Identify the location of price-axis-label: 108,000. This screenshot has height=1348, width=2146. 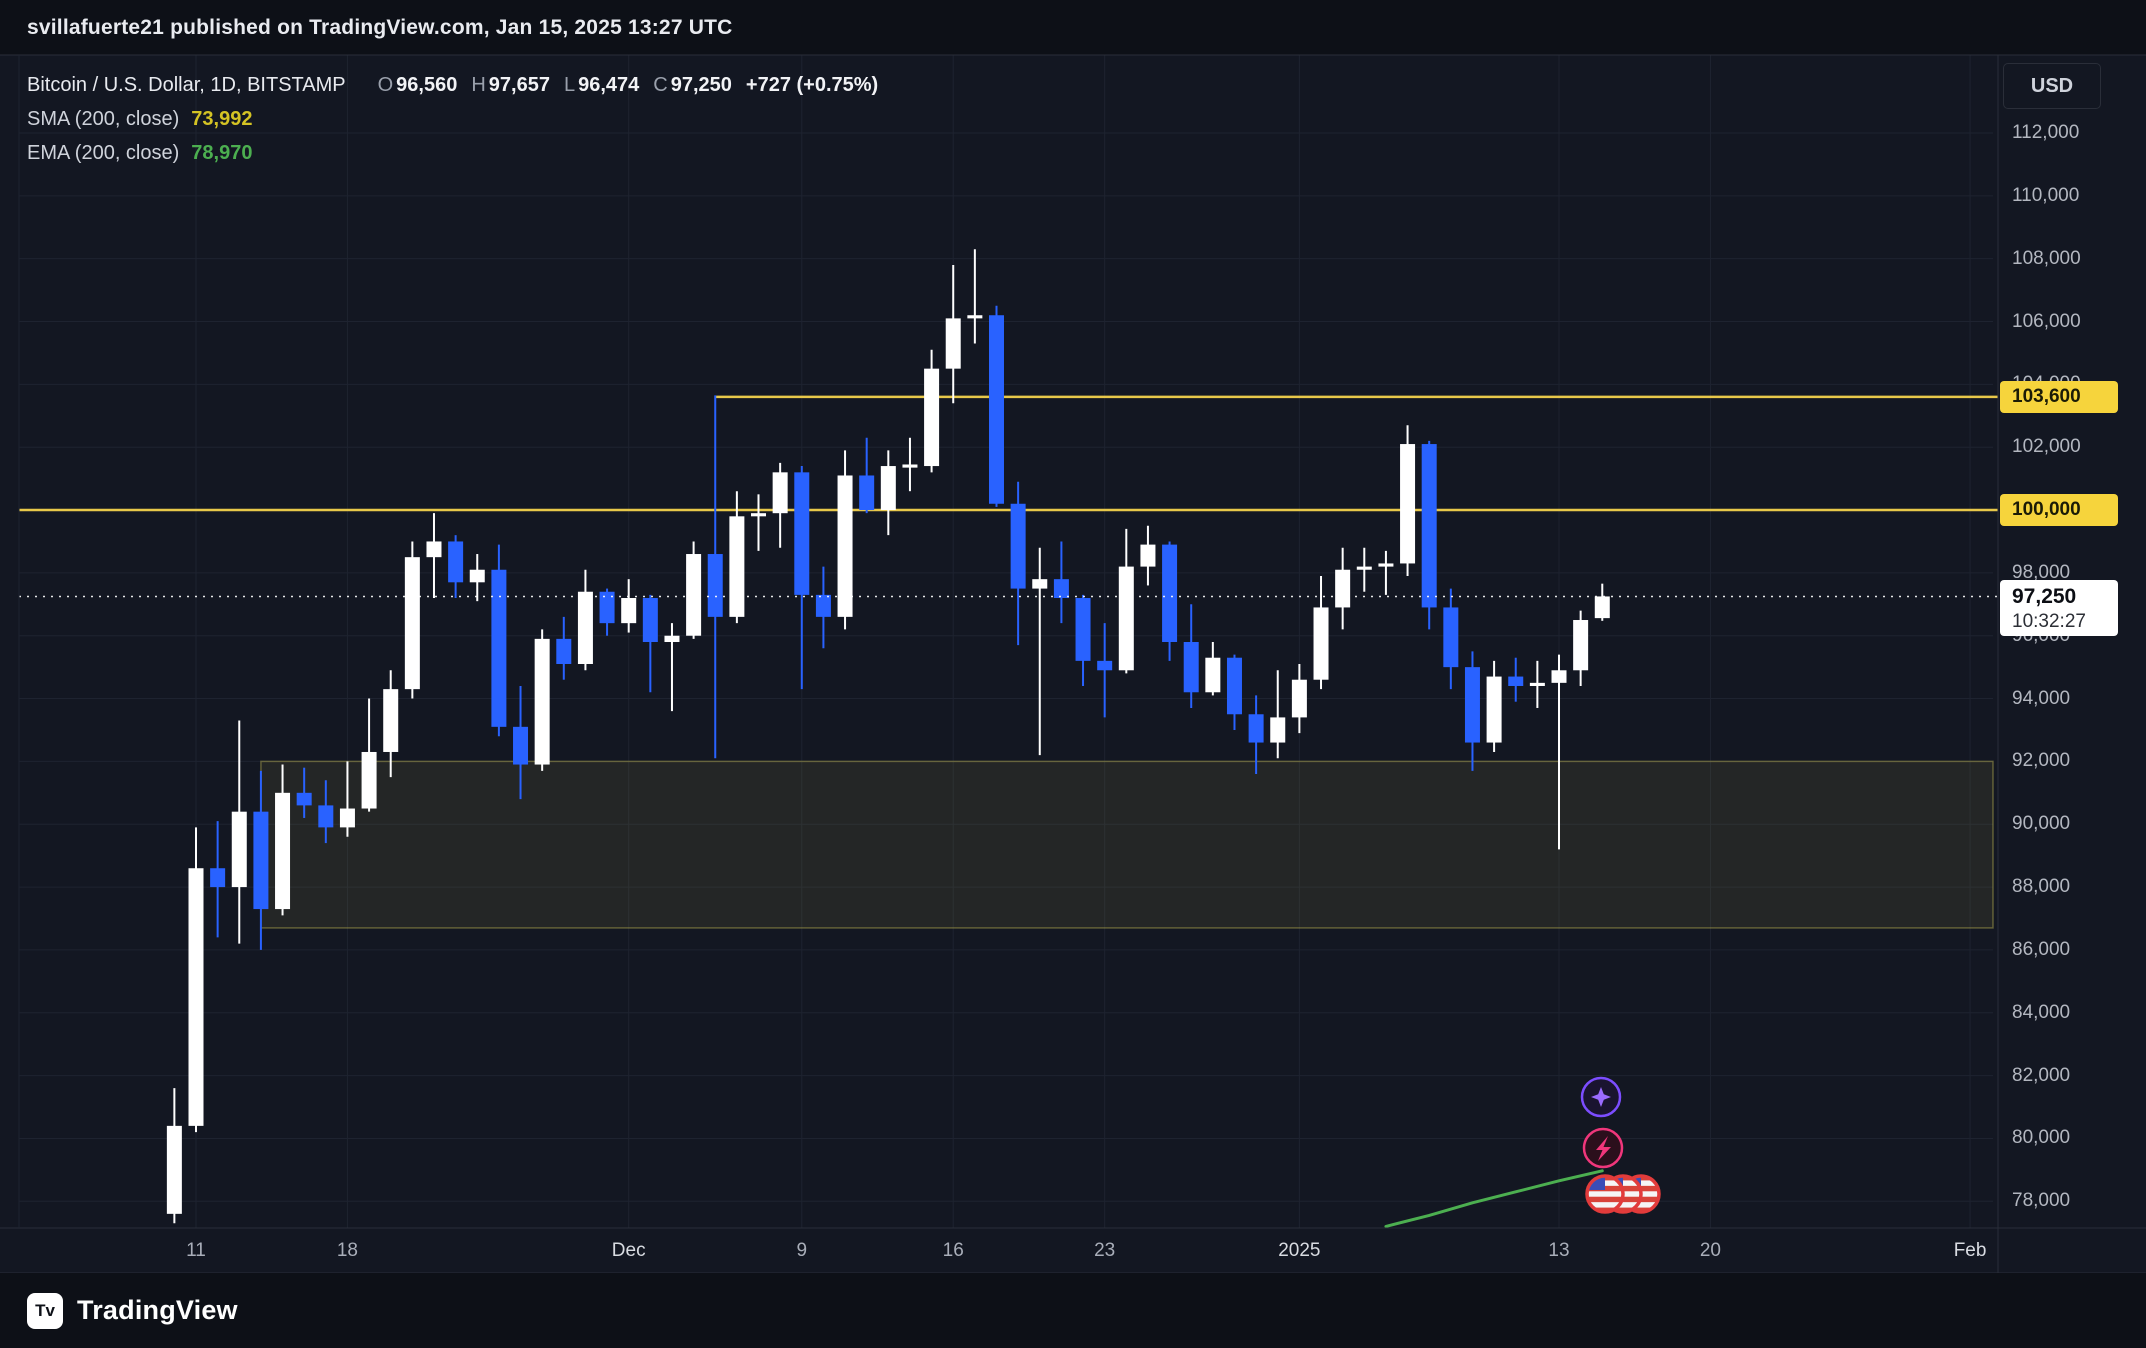
(2046, 258).